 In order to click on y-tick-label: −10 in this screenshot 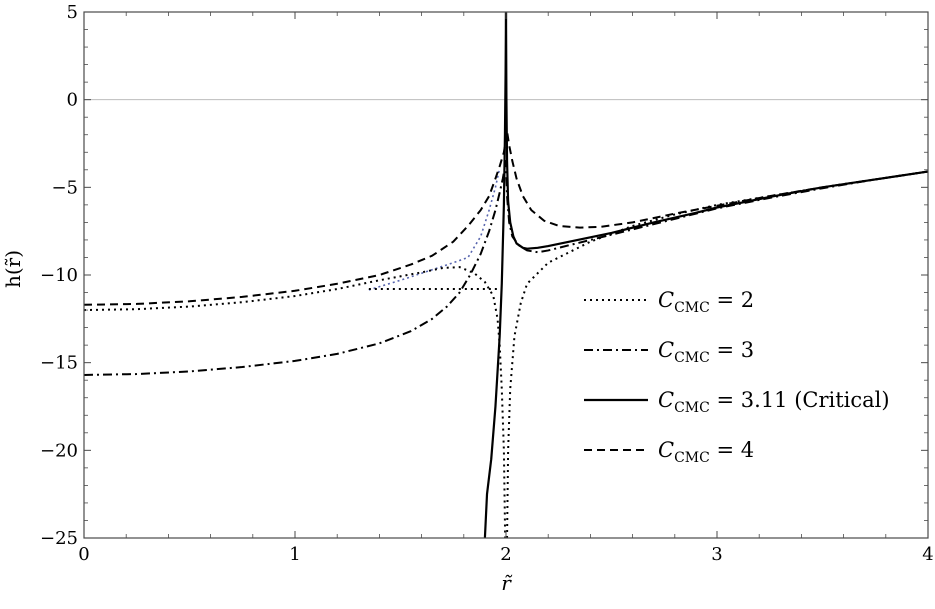, I will do `click(59, 275)`.